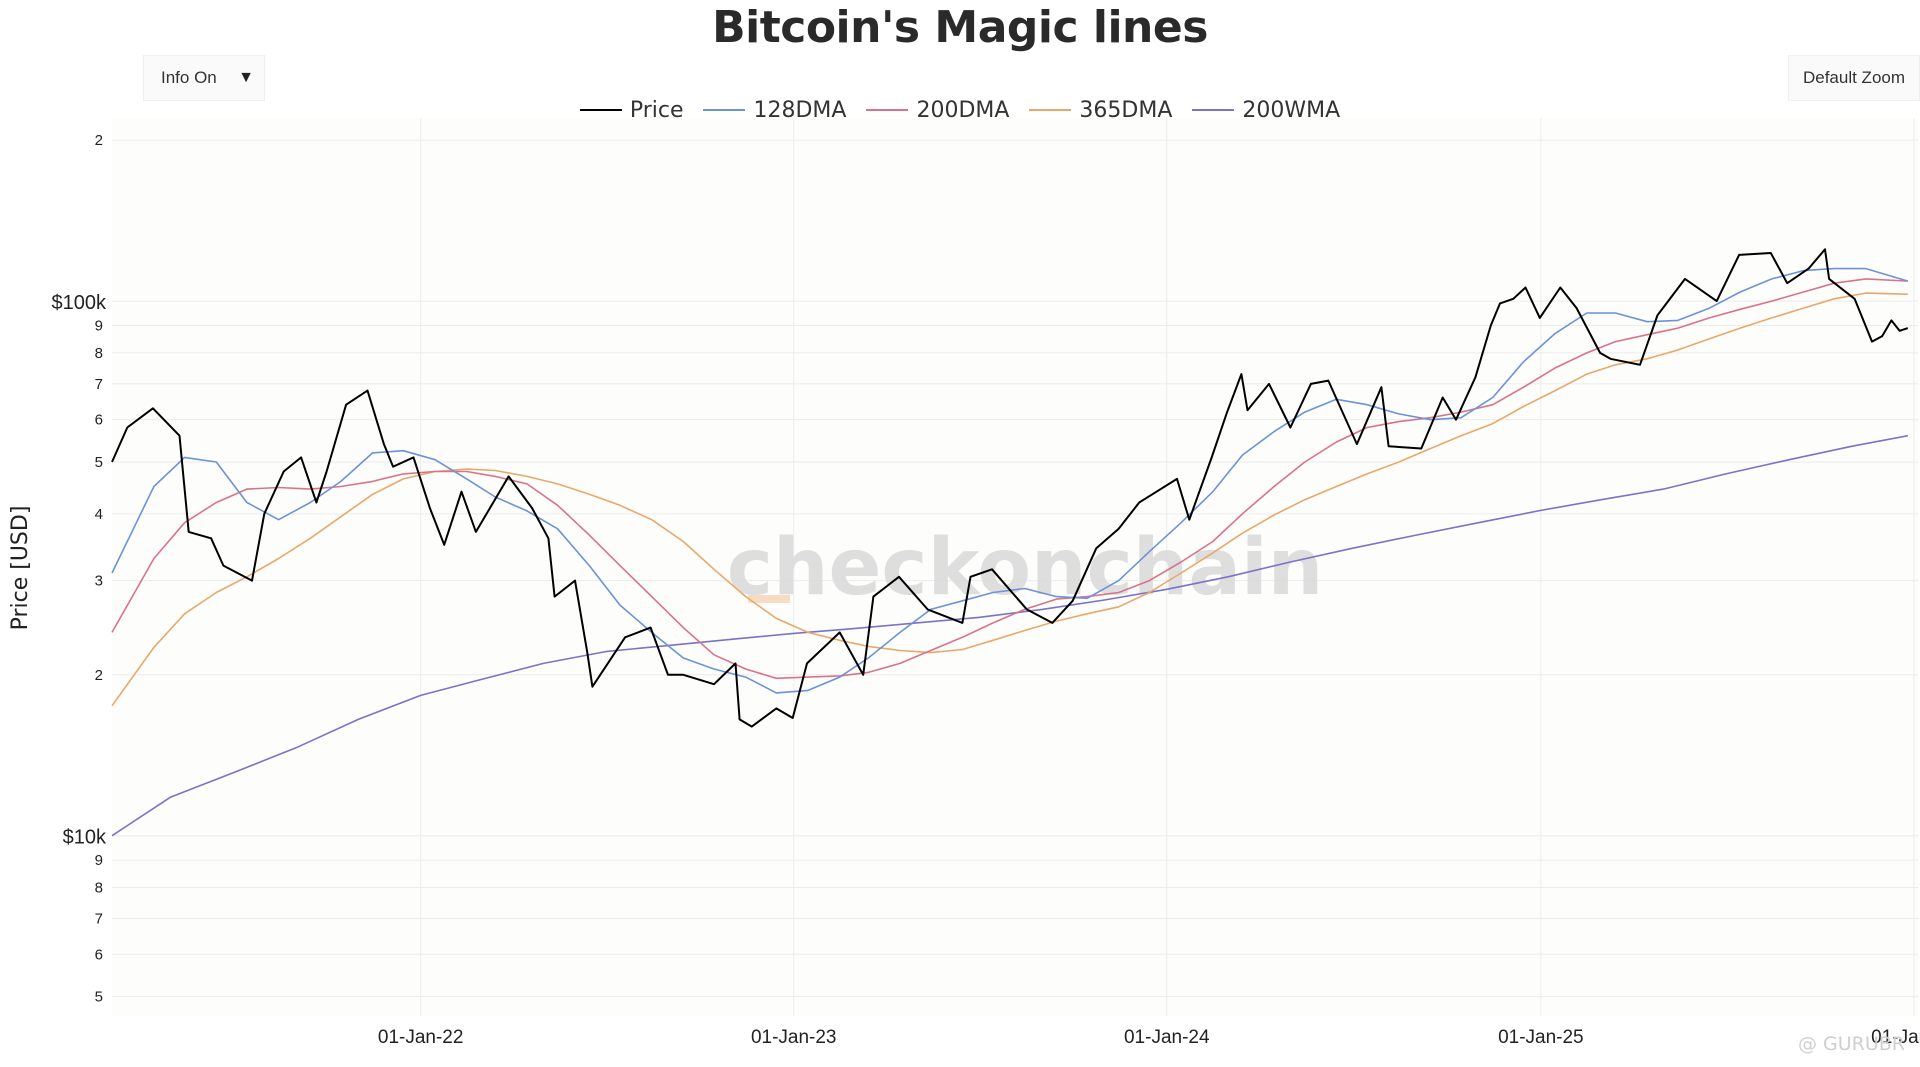  What do you see at coordinates (421, 1037) in the screenshot?
I see `x-tick-label: 01-Jan-22` at bounding box center [421, 1037].